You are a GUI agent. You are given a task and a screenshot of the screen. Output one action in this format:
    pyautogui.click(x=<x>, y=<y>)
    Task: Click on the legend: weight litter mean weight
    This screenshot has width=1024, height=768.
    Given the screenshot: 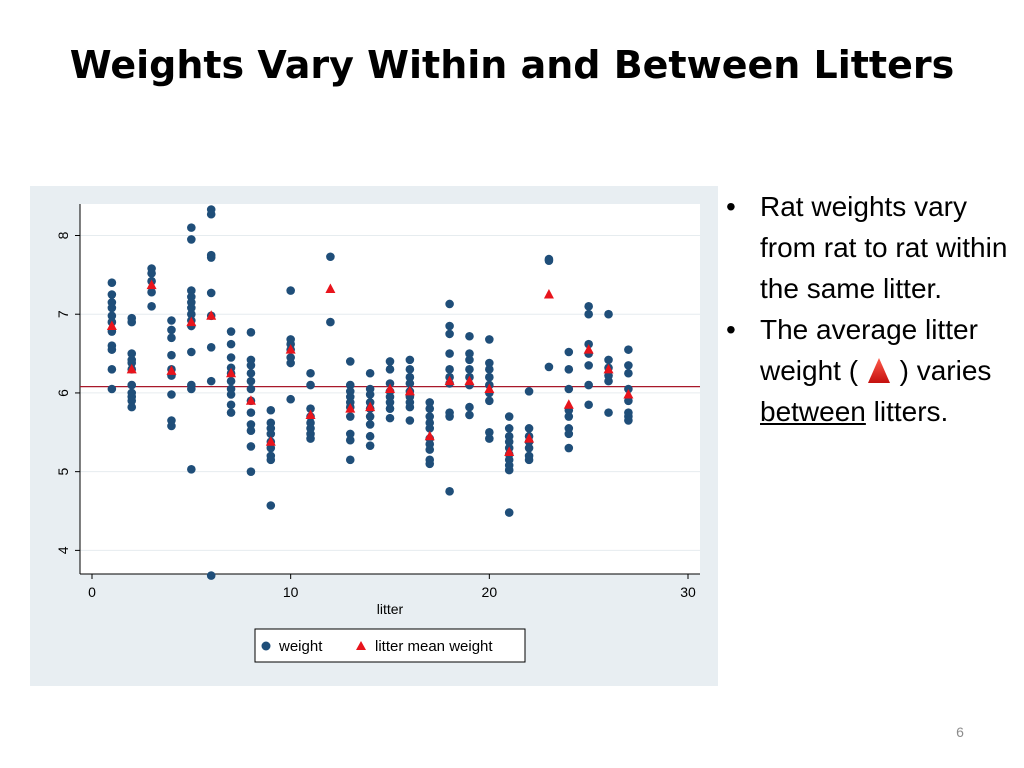 What is the action you would take?
    pyautogui.click(x=390, y=645)
    